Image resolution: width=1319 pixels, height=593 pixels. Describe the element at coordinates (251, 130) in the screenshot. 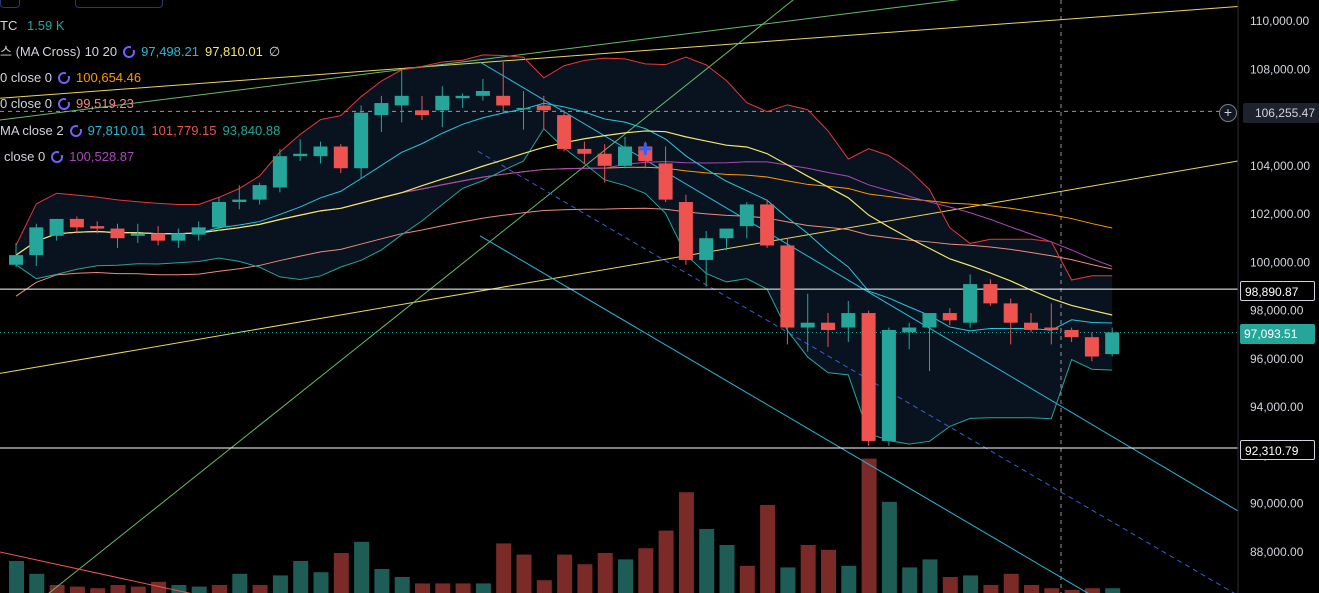

I see `bb-lower-value: 93,840.88` at that location.